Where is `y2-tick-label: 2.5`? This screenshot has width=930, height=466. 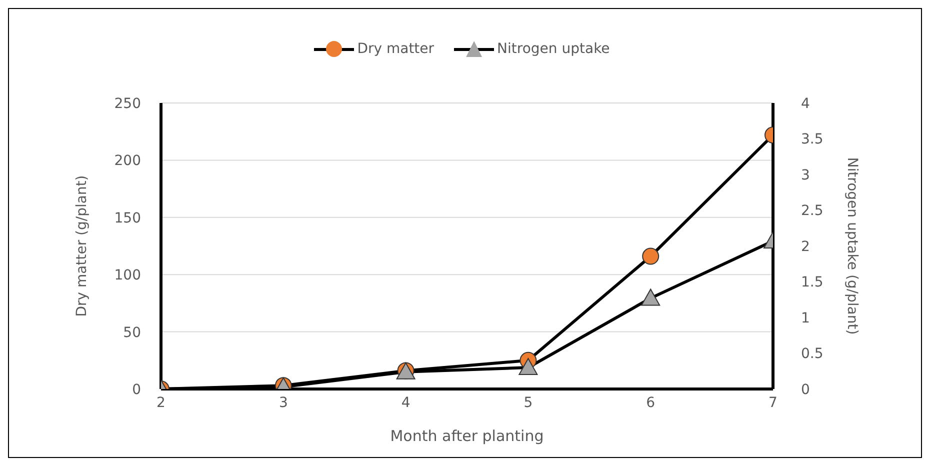
y2-tick-label: 2.5 is located at coordinates (812, 211).